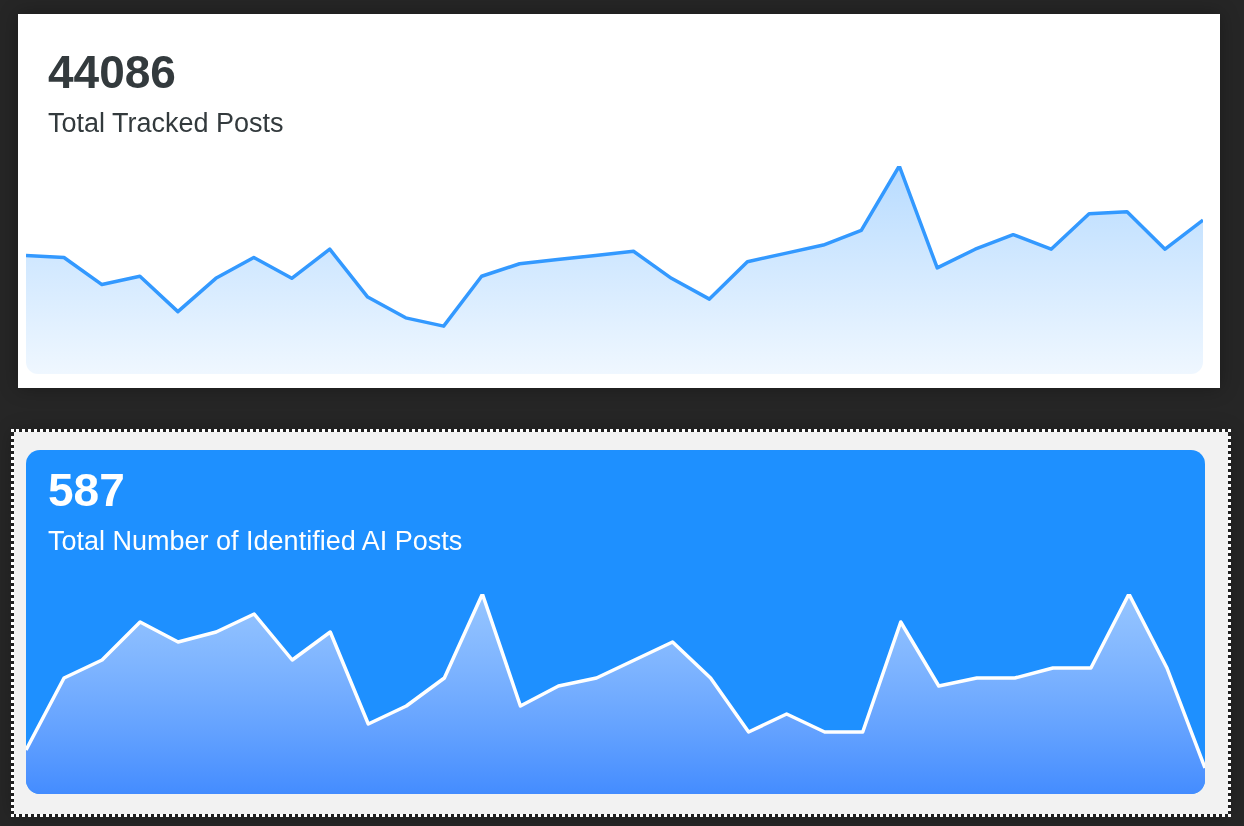  Describe the element at coordinates (112, 72) in the screenshot. I see `chart-title: 44086` at that location.